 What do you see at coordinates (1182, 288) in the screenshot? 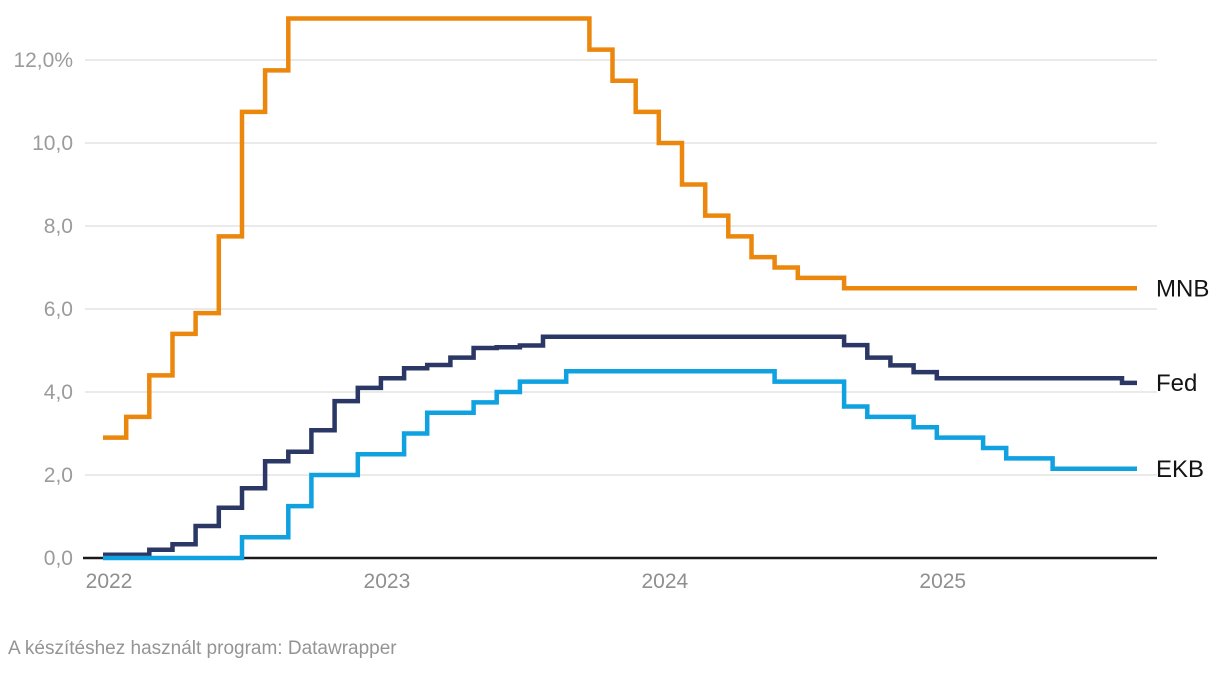
I see `series-label-MNB: MNB` at bounding box center [1182, 288].